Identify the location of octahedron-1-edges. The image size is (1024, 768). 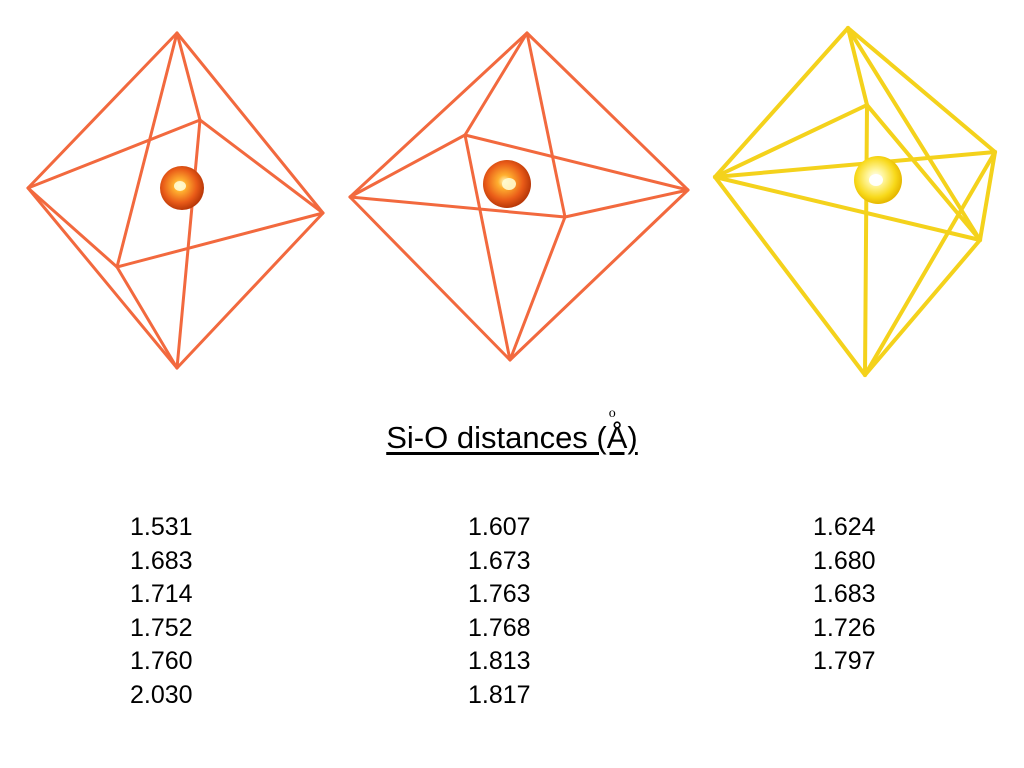
(175, 200).